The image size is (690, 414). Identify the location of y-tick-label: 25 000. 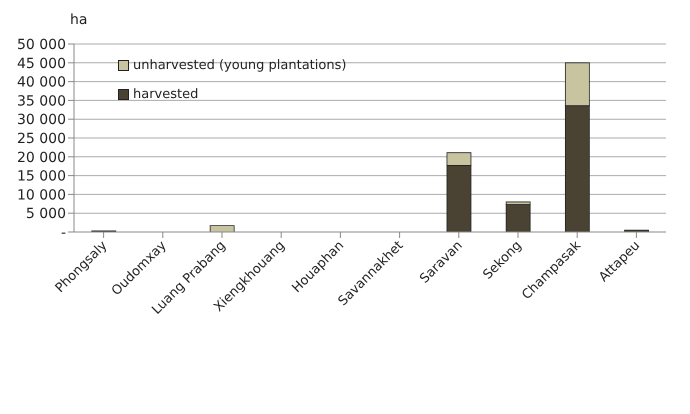
(41, 138).